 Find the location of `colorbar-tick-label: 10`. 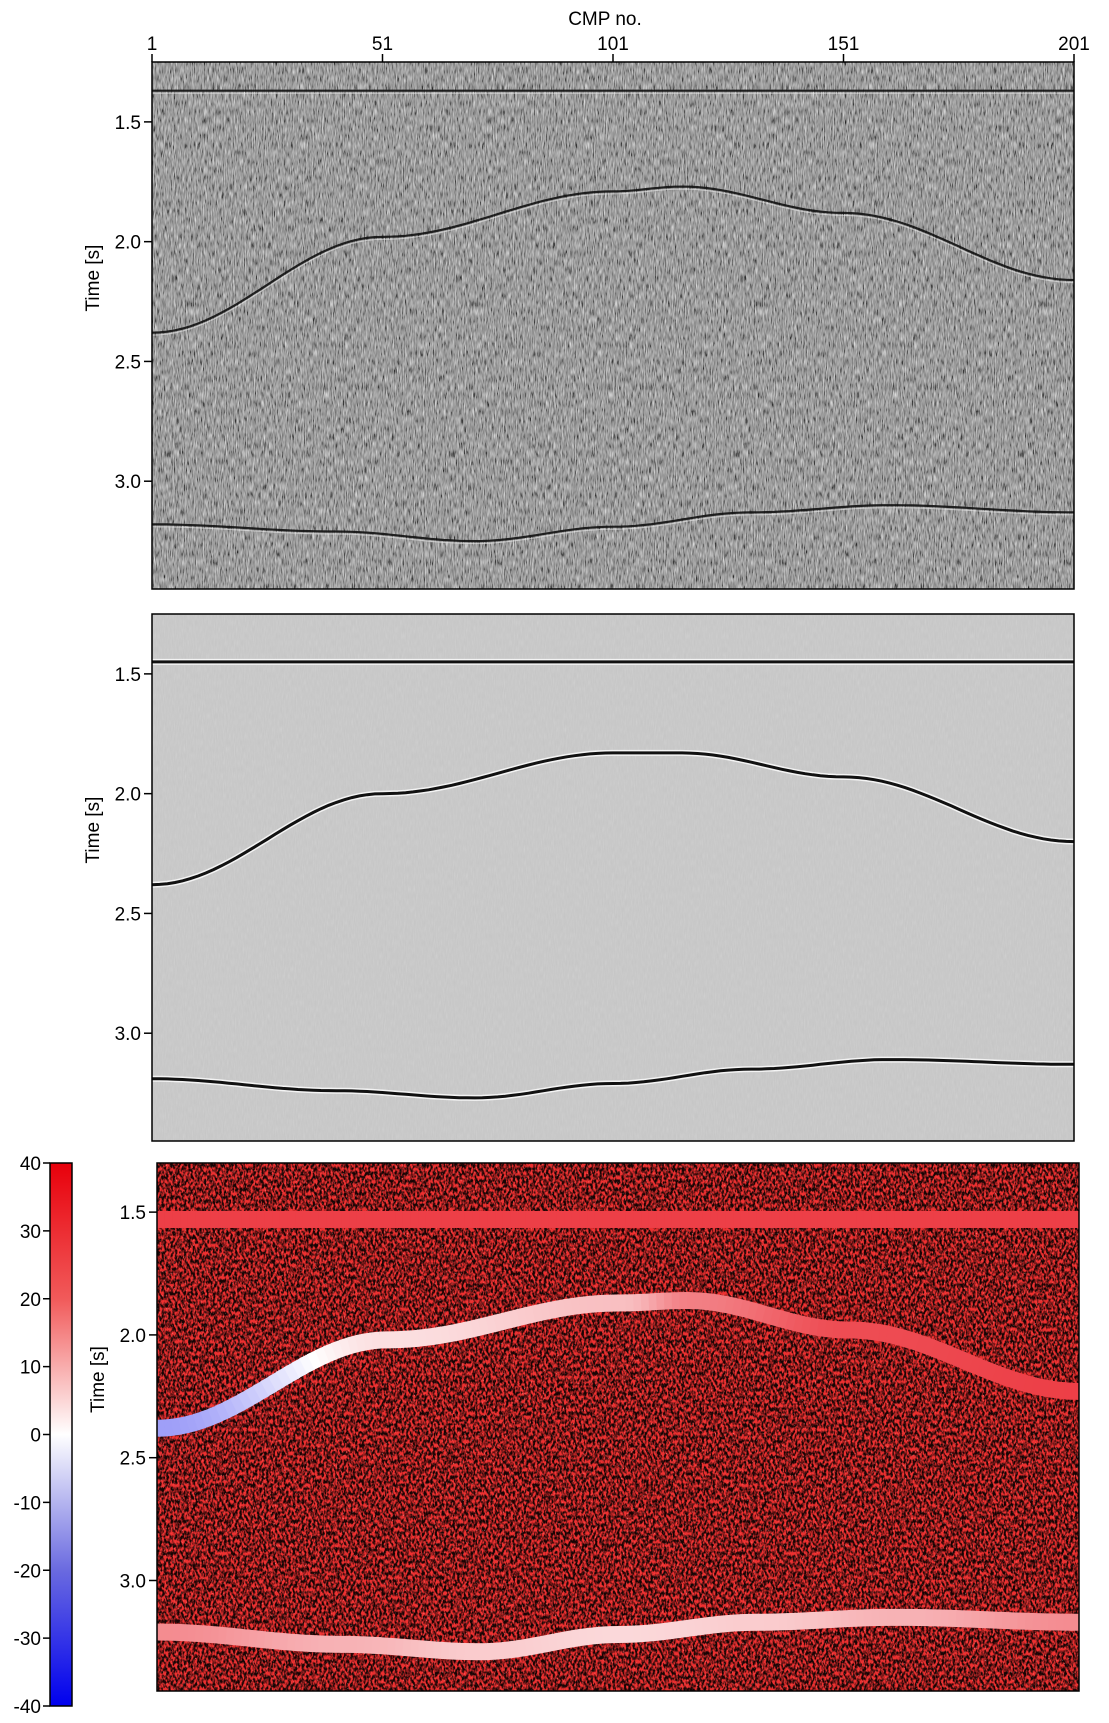

colorbar-tick-label: 10 is located at coordinates (30, 1368).